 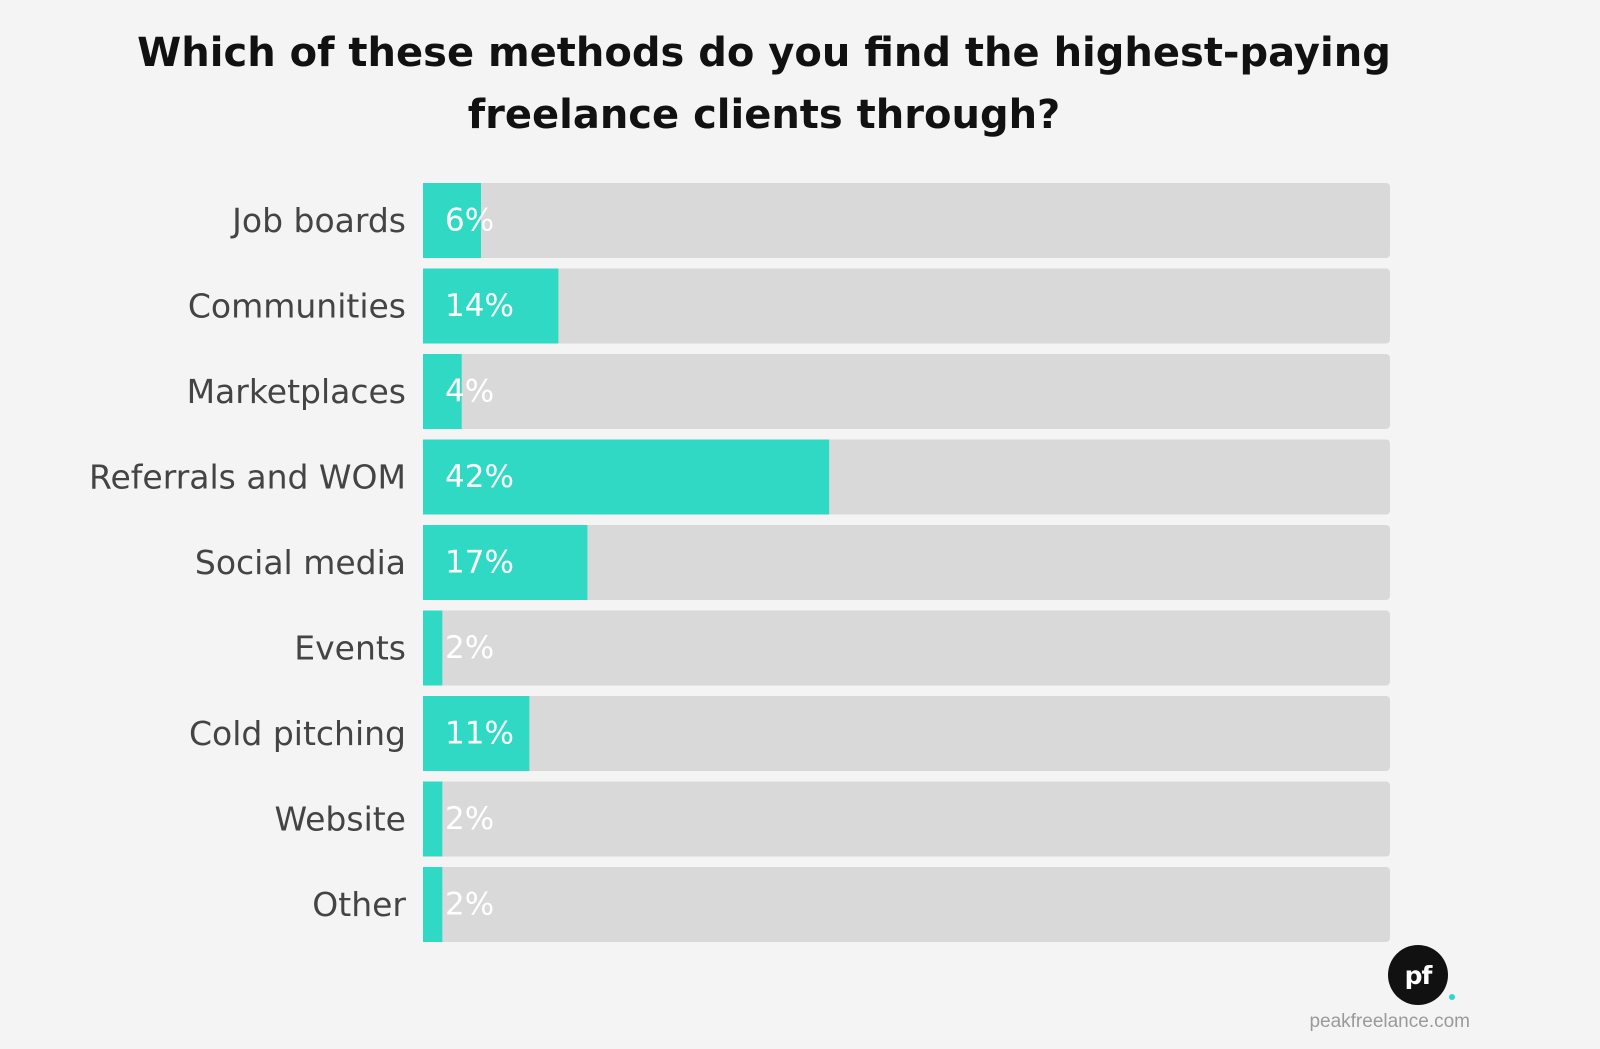 What do you see at coordinates (479, 306) in the screenshot?
I see `value-label: 14%` at bounding box center [479, 306].